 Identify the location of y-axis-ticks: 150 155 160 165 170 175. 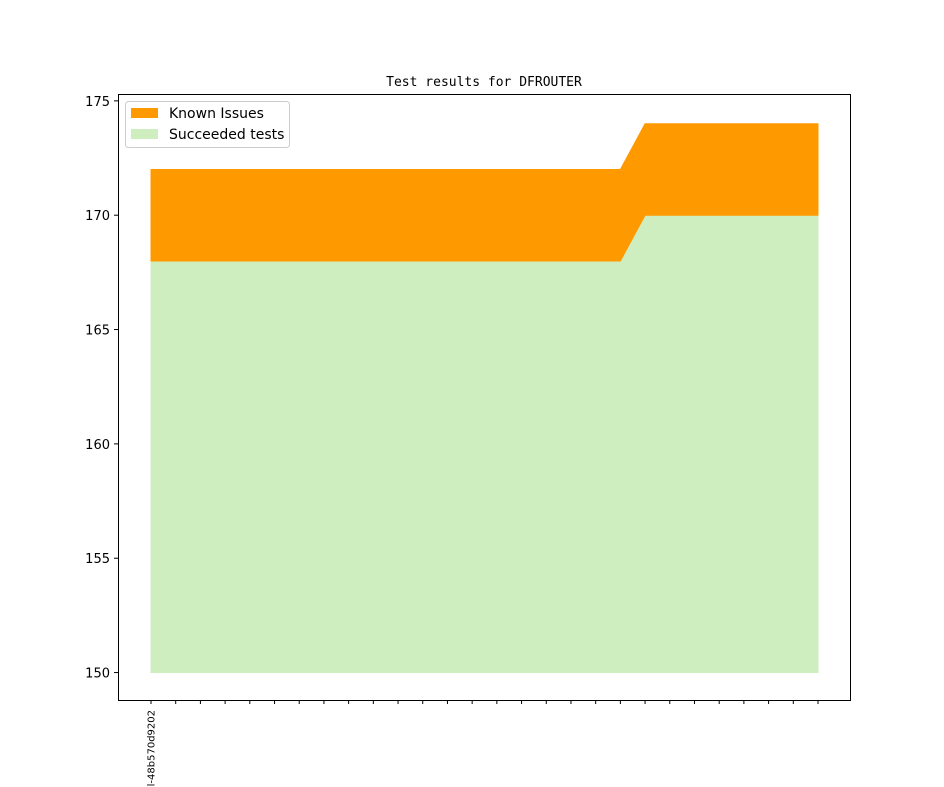
(101, 388).